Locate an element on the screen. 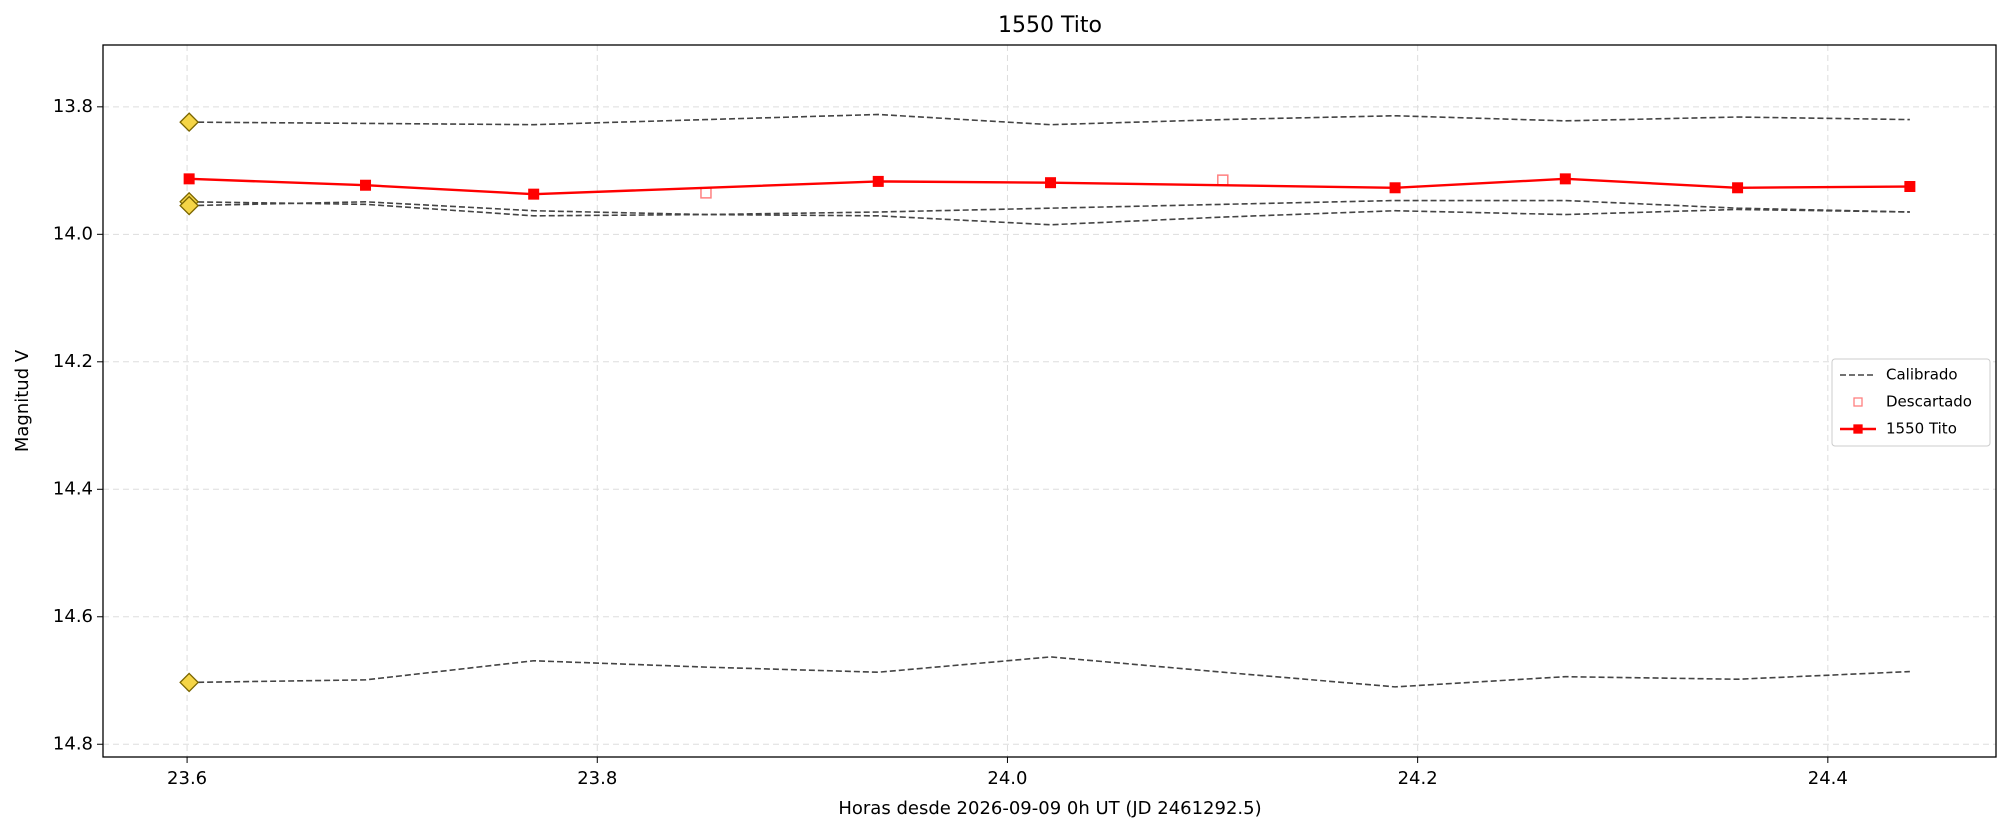 Image resolution: width=2012 pixels, height=834 pixels. y-tick-label: 14.2 is located at coordinates (73, 361).